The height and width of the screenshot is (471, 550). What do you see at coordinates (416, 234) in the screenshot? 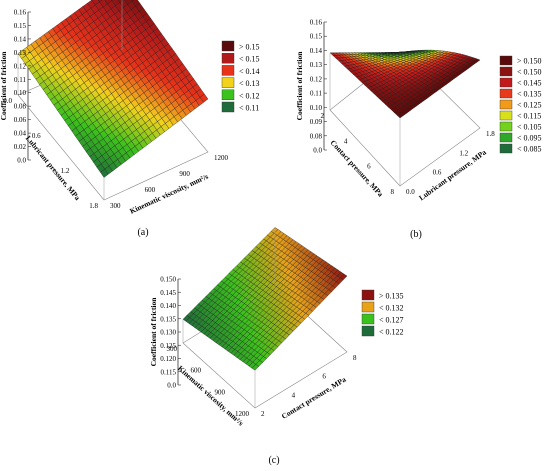
I see `panel-label: (b)` at bounding box center [416, 234].